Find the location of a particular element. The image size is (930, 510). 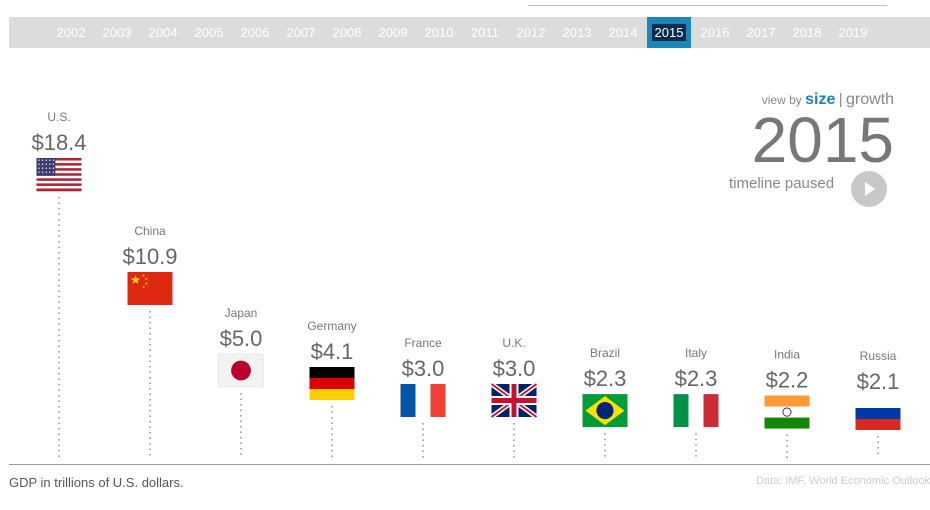

value-label: $4.1 is located at coordinates (332, 351).